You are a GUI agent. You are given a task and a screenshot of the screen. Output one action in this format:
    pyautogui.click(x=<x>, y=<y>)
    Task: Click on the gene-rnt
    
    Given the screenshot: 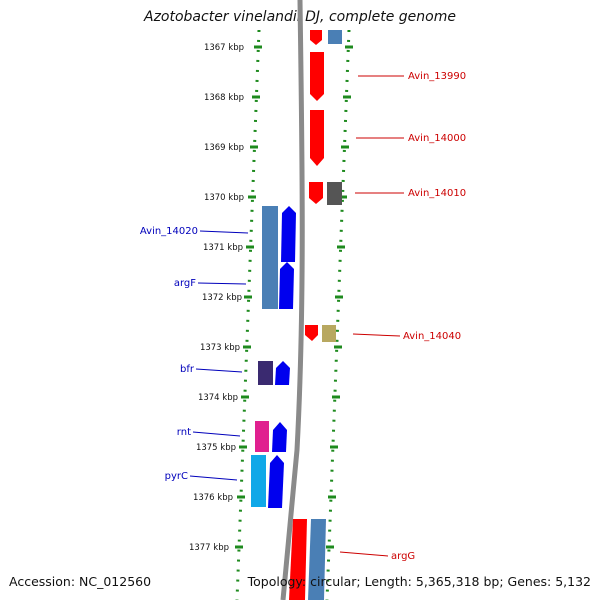 What is the action you would take?
    pyautogui.click(x=279, y=437)
    